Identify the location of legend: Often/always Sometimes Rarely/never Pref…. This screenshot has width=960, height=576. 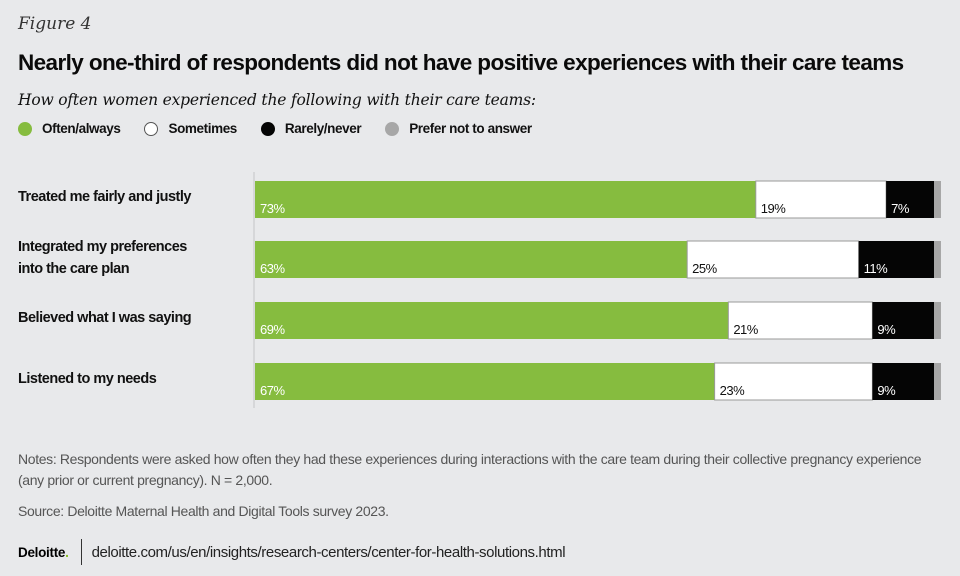
(287, 128).